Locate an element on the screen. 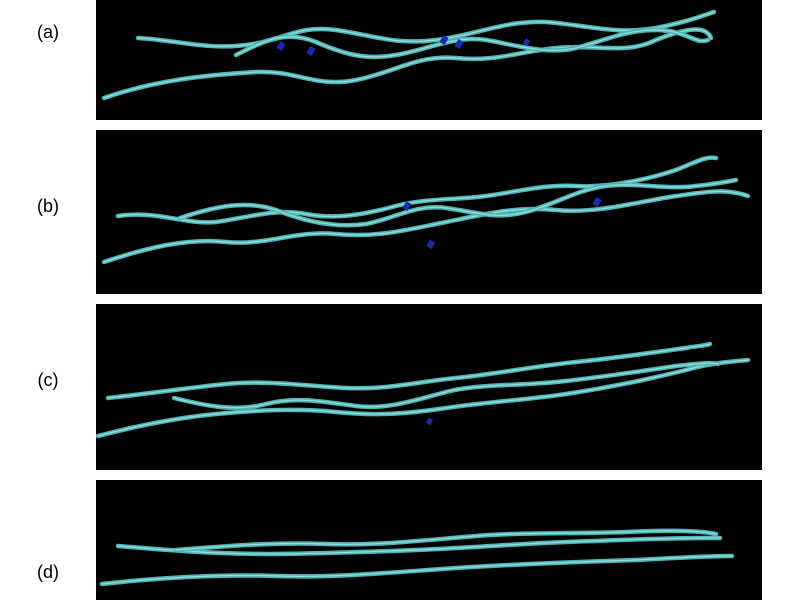 This screenshot has height=600, width=800. ribbon-structure-c is located at coordinates (423, 390).